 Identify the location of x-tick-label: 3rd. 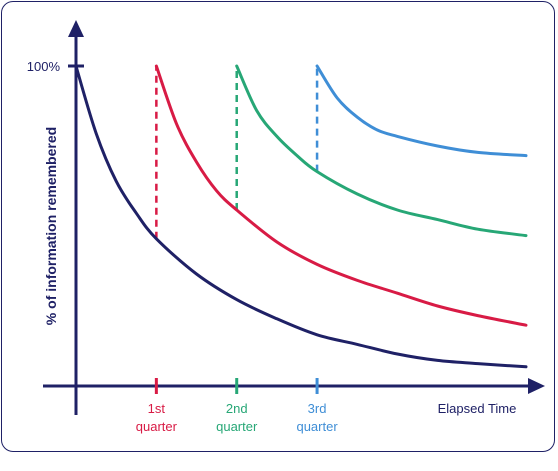
(317, 408).